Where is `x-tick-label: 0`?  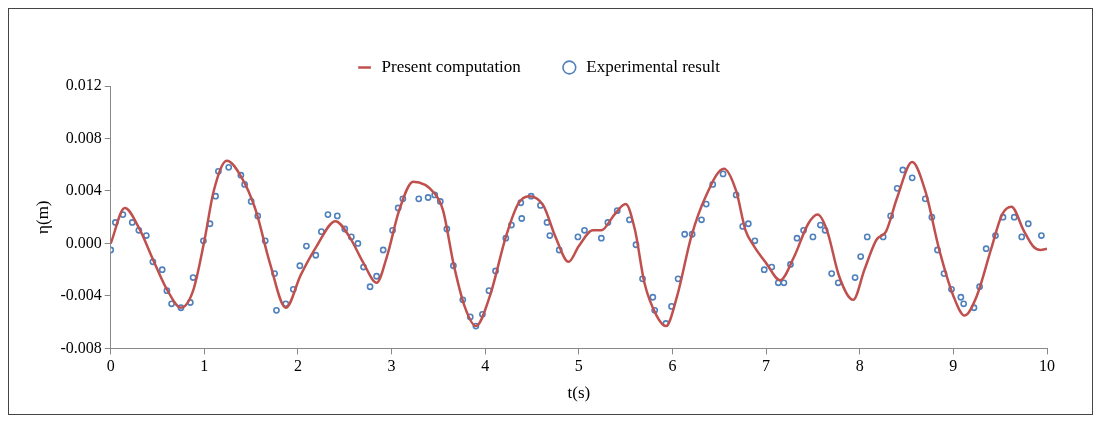
x-tick-label: 0 is located at coordinates (110, 366).